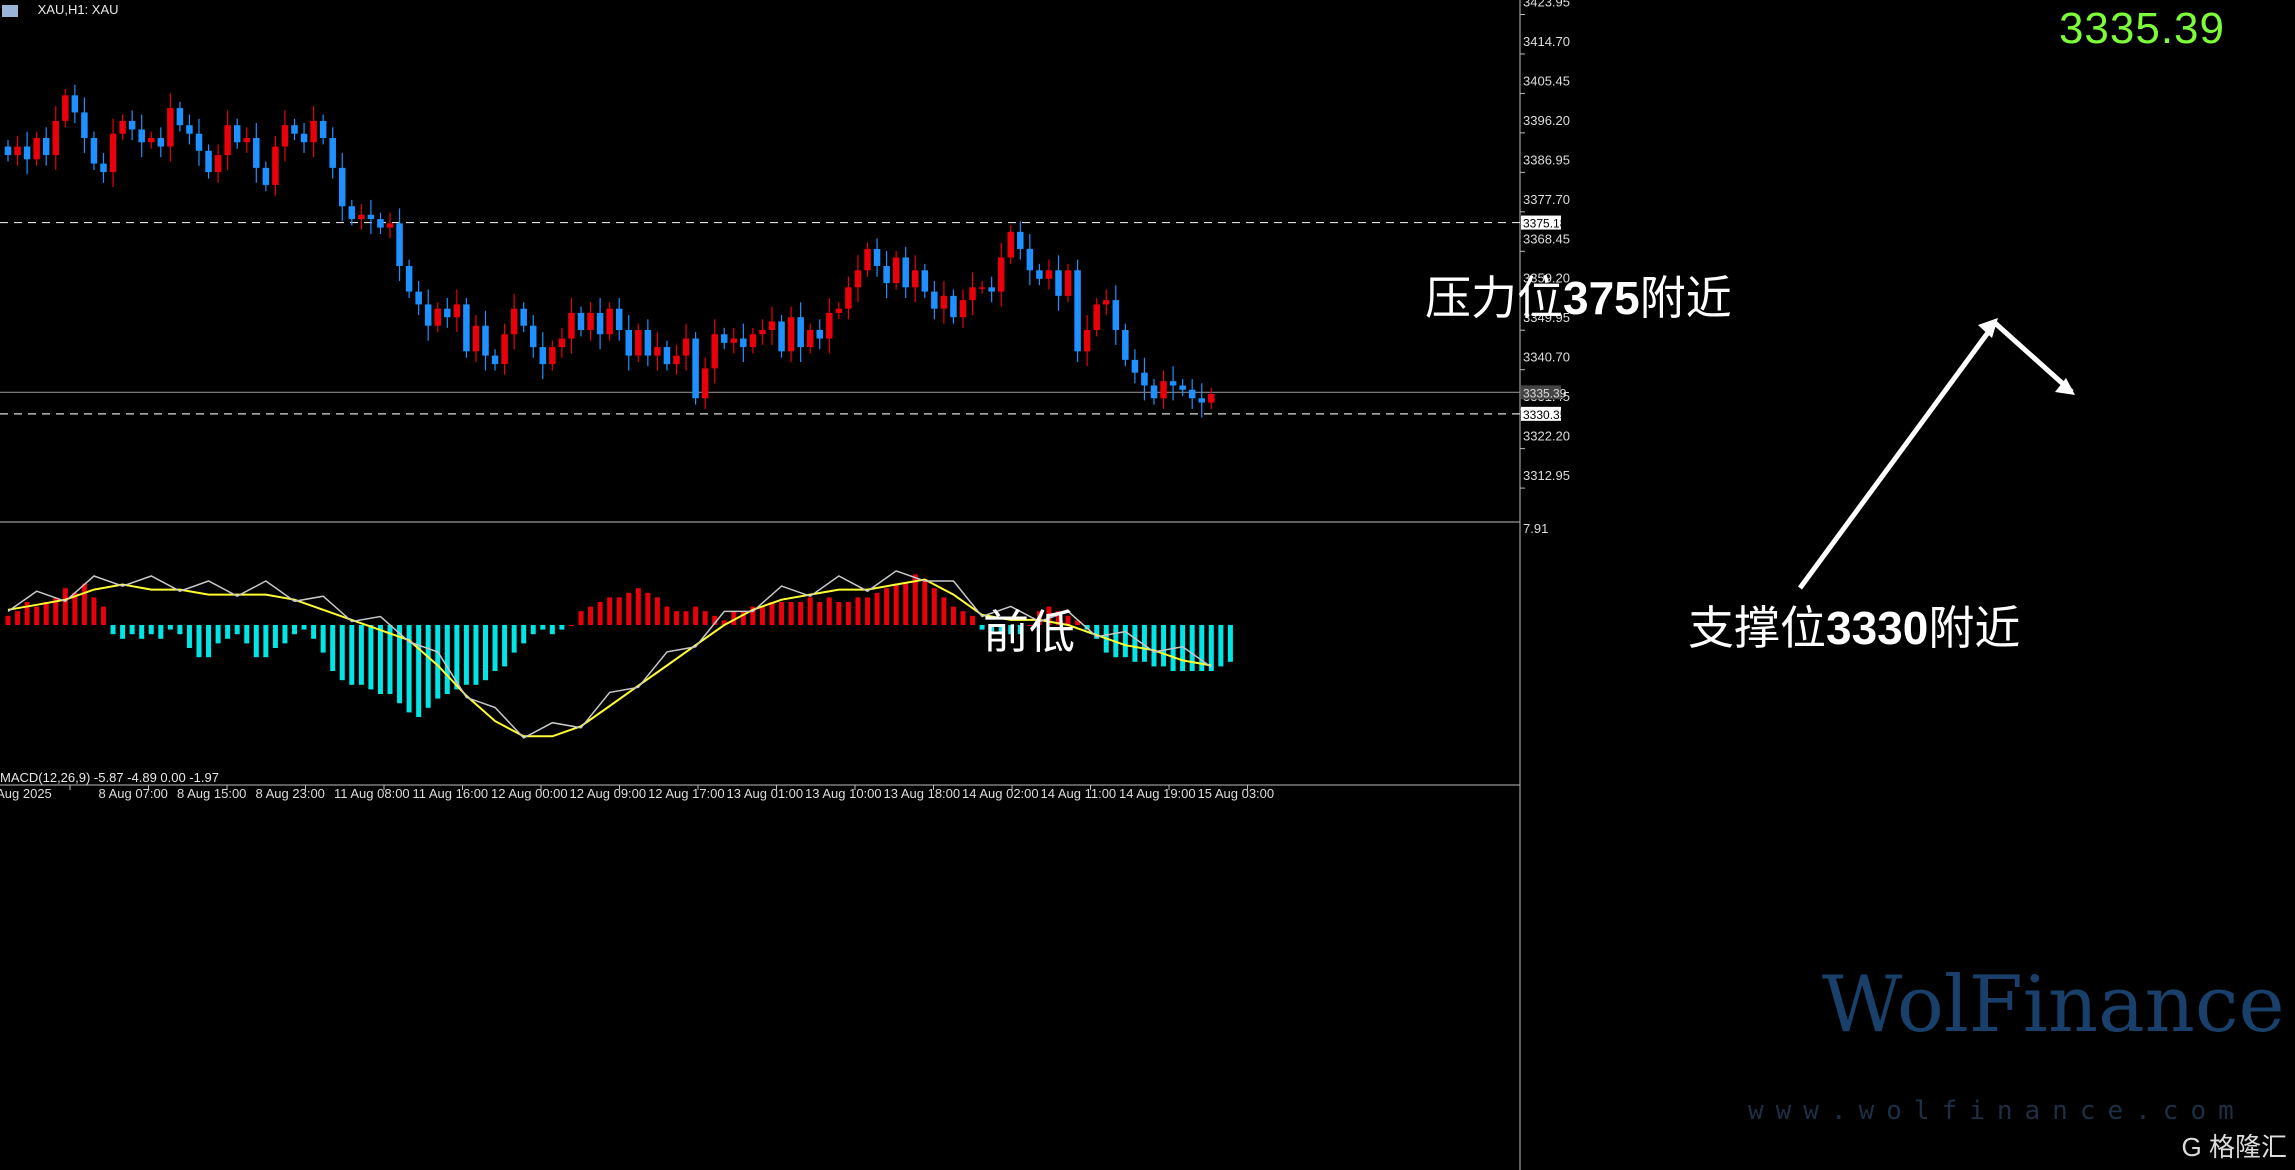  Describe the element at coordinates (211, 793) in the screenshot. I see `x-tick-label: 8 Aug 15:00` at that location.